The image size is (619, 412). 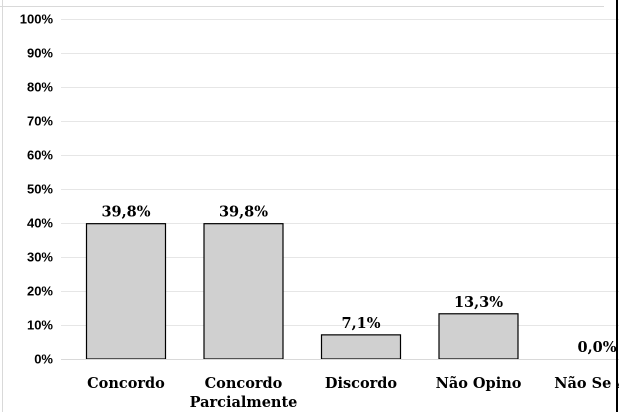 I want to click on data-label: 7,1%, so click(x=360, y=323).